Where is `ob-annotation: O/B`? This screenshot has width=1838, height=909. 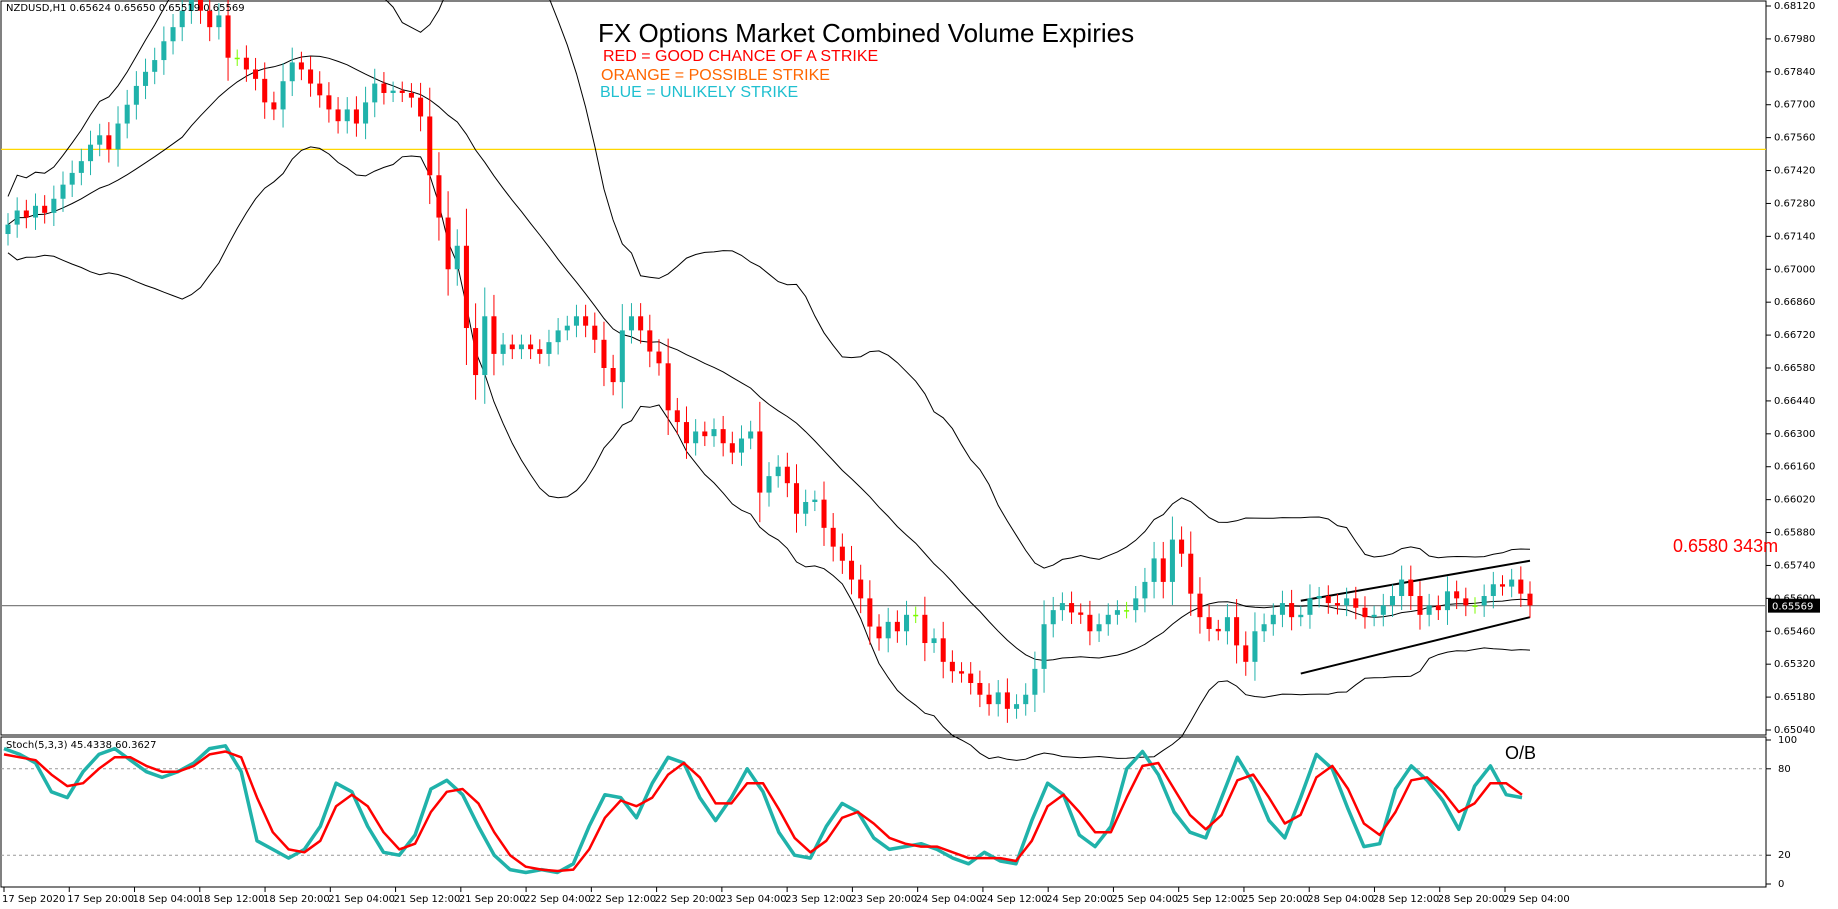
ob-annotation: O/B is located at coordinates (1521, 753).